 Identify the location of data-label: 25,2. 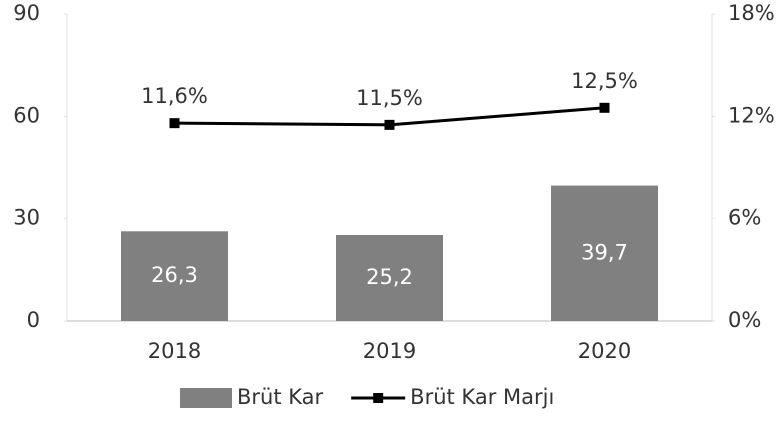
(389, 277).